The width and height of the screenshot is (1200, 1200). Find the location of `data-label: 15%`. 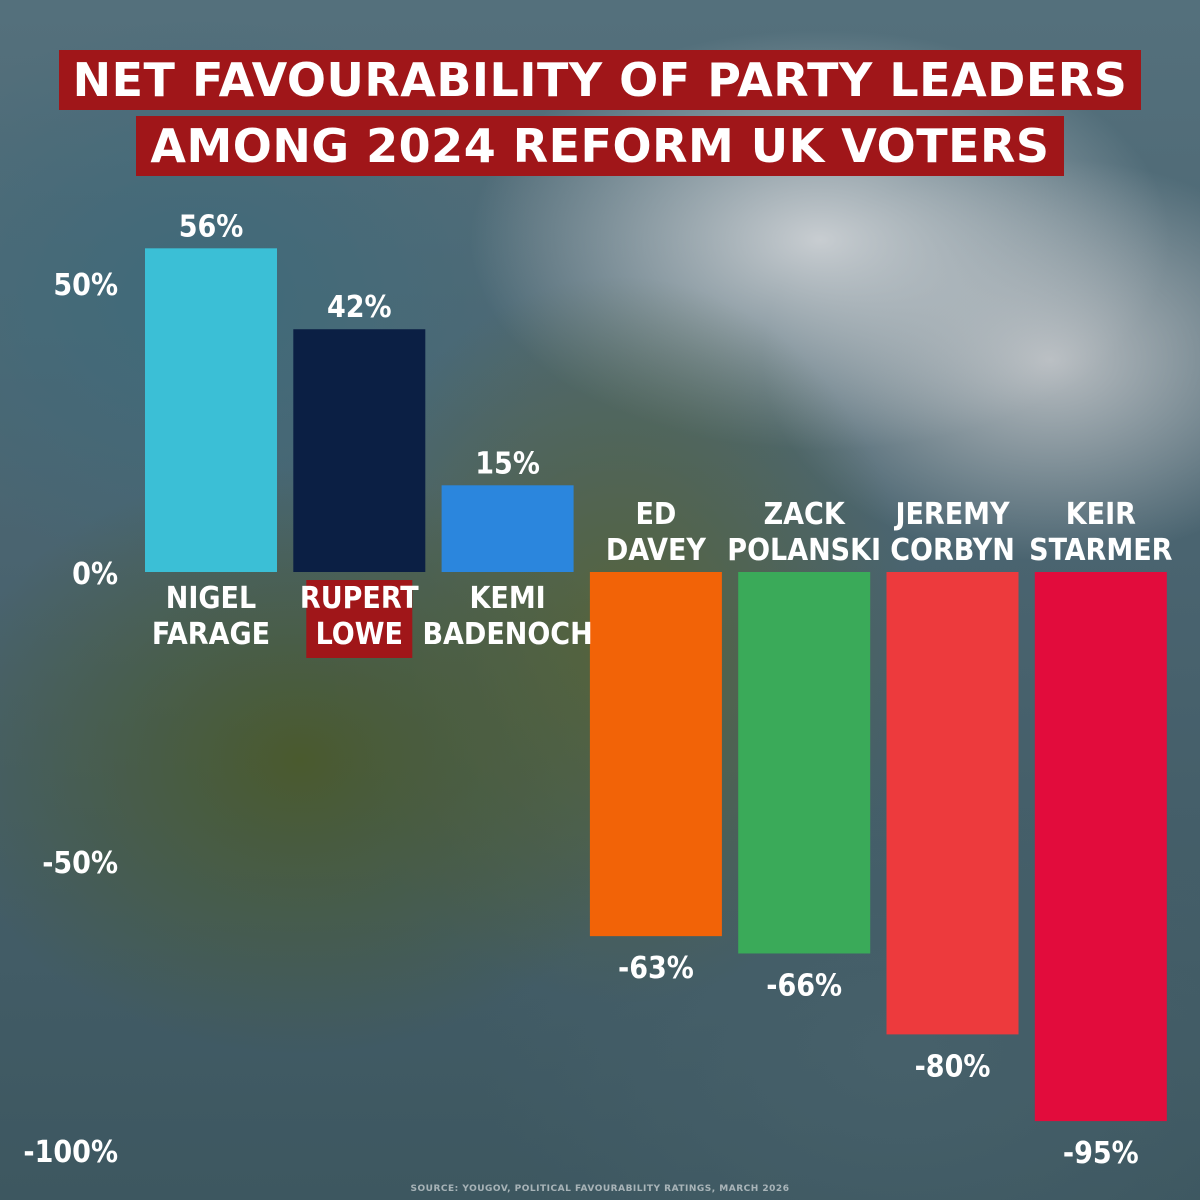

data-label: 15% is located at coordinates (507, 463).